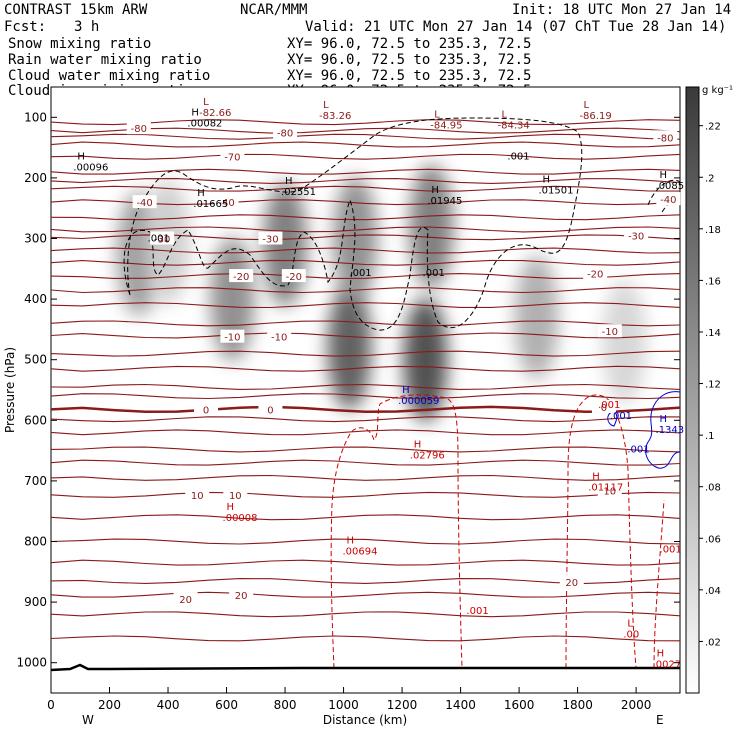 This screenshot has width=740, height=740. I want to click on x-tick-label: 800, so click(285, 705).